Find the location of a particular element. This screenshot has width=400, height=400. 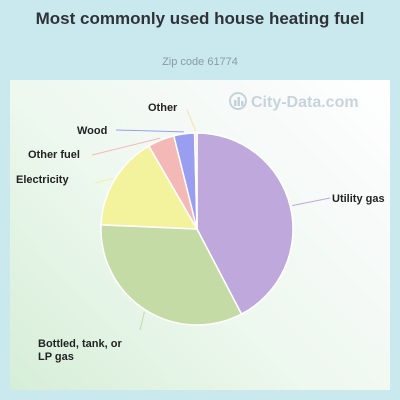

pie-slice-utility-gas is located at coordinates (245, 224).